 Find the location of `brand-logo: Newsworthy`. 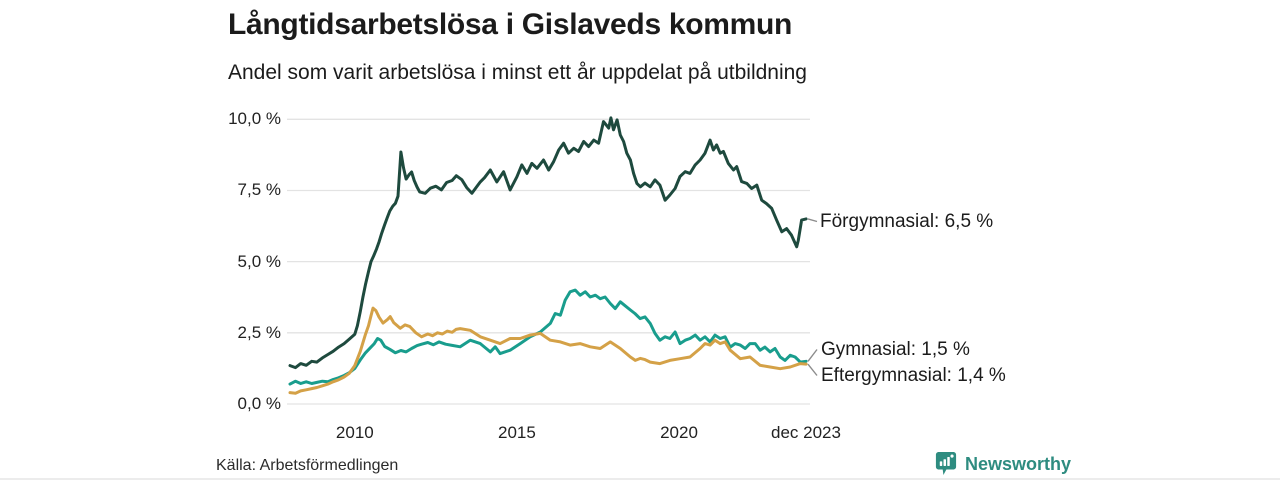

brand-logo: Newsworthy is located at coordinates (1003, 463).